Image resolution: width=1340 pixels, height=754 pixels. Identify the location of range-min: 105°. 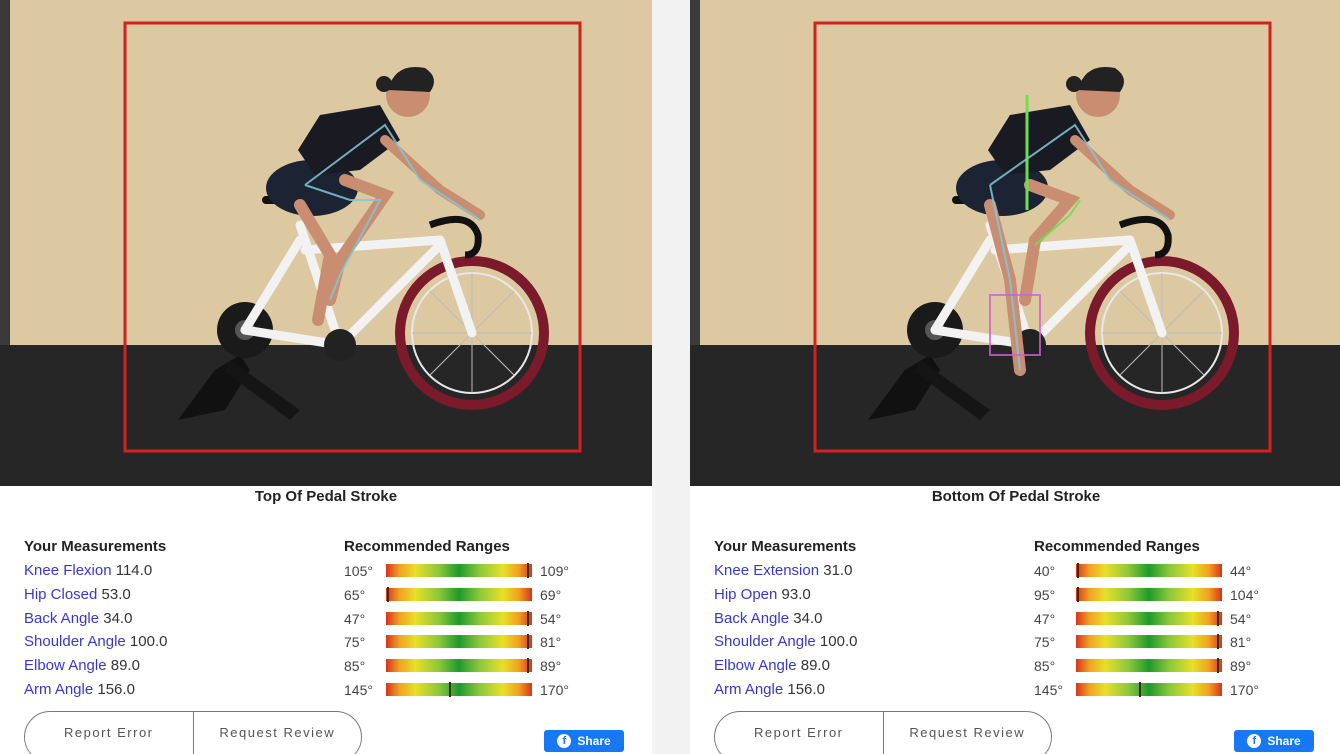
(358, 571).